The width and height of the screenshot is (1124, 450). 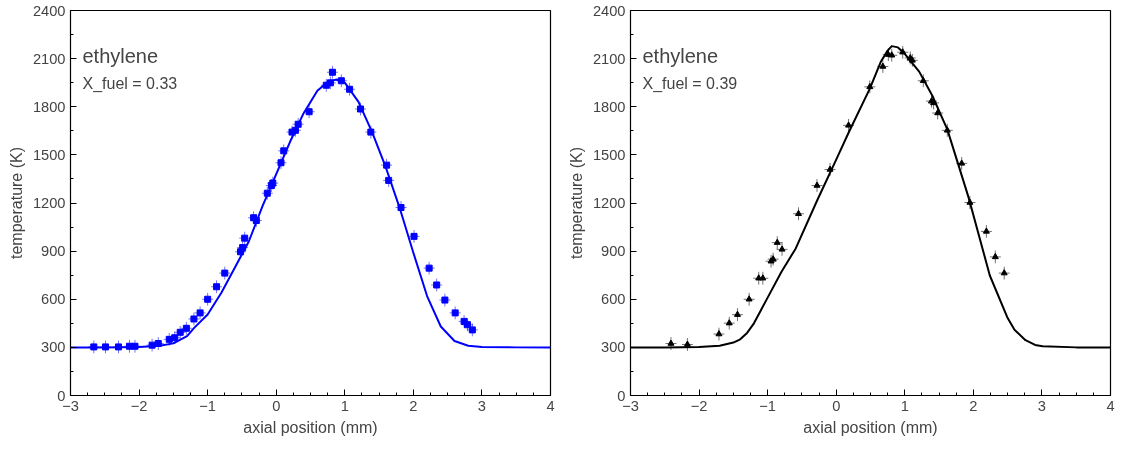 What do you see at coordinates (690, 83) in the screenshot?
I see `annotation: X_fuel = 0.39` at bounding box center [690, 83].